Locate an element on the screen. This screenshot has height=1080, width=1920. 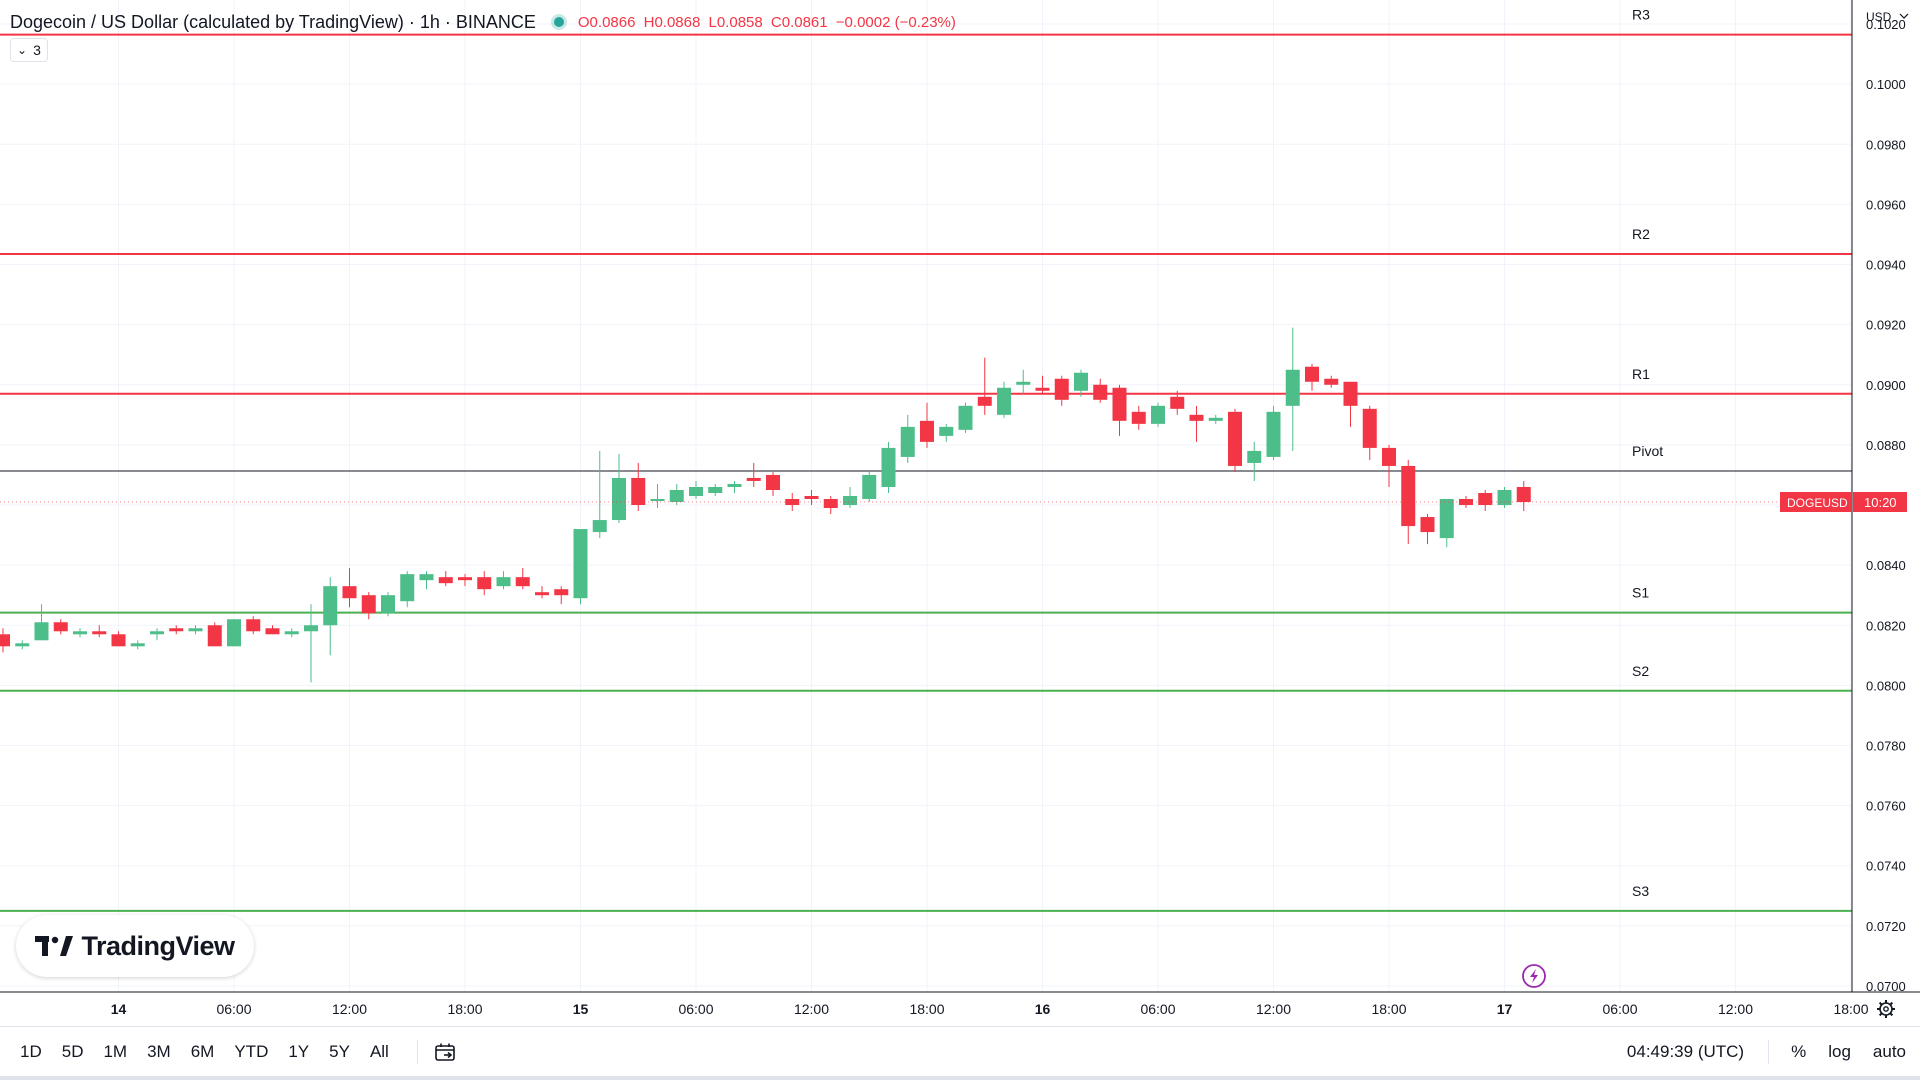
range-5y-button: 5Y is located at coordinates (339, 1051).